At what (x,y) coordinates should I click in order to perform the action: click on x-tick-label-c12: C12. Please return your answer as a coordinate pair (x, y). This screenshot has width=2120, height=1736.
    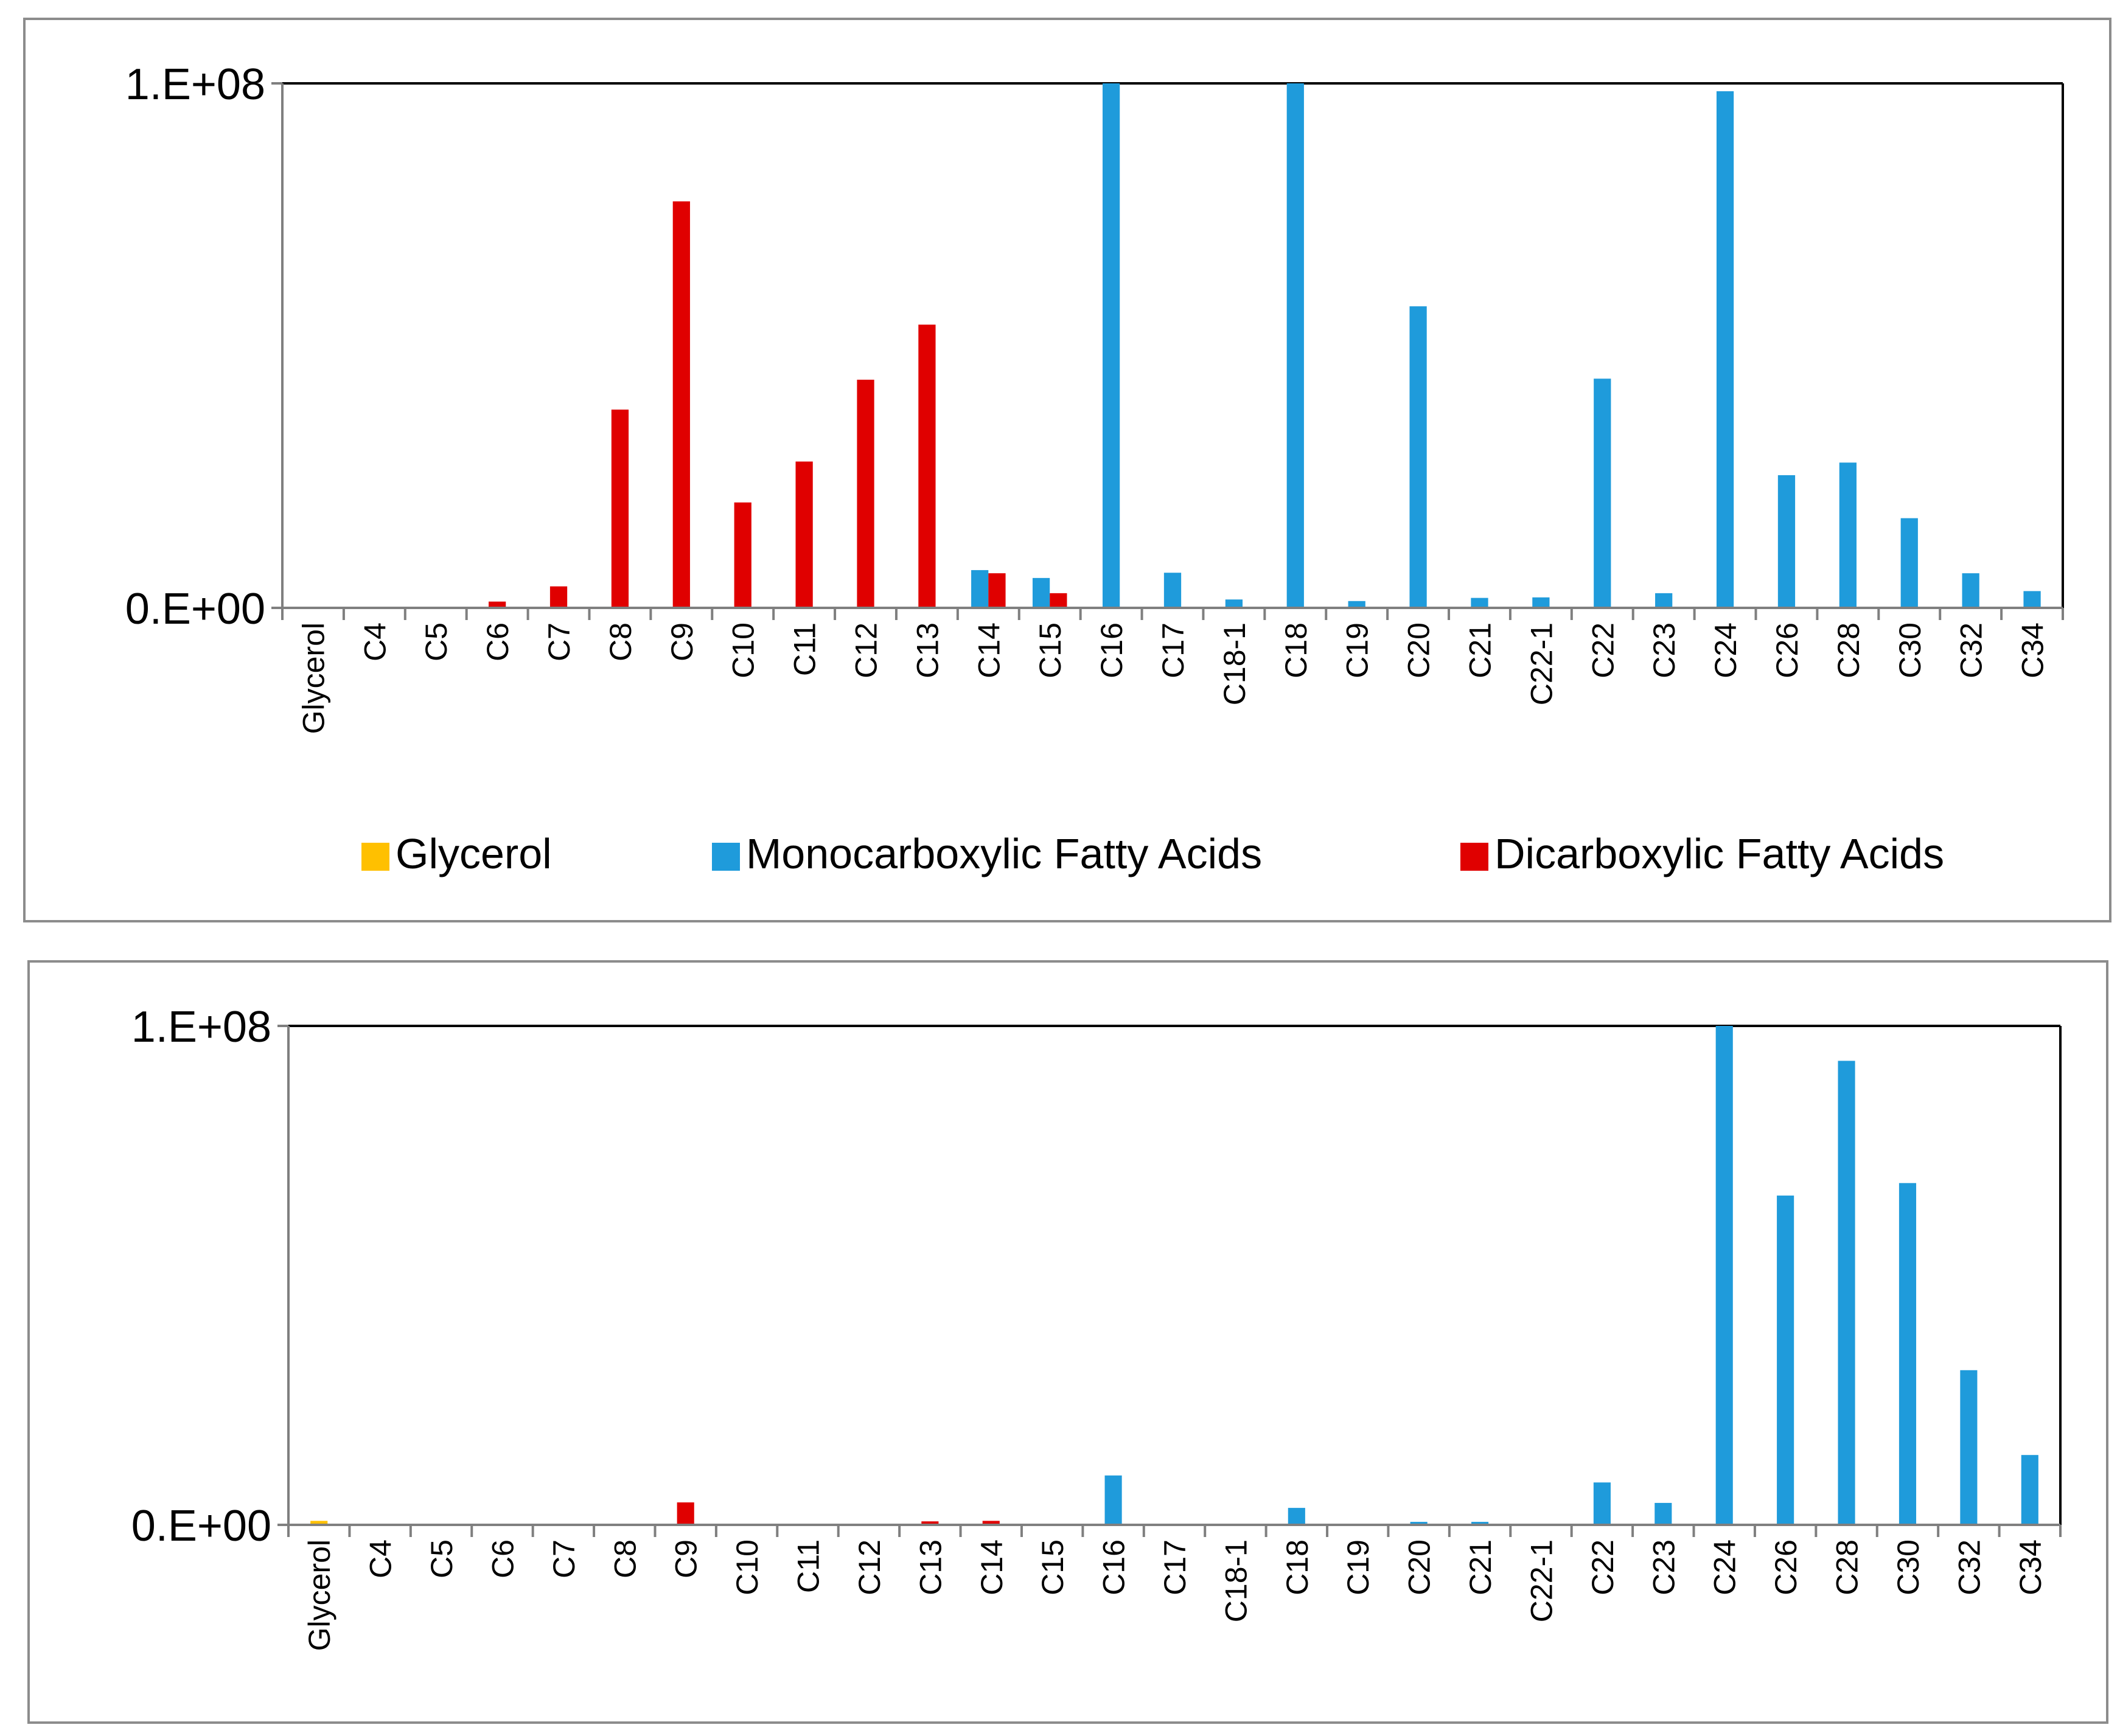
    Looking at the image, I should click on (870, 1567).